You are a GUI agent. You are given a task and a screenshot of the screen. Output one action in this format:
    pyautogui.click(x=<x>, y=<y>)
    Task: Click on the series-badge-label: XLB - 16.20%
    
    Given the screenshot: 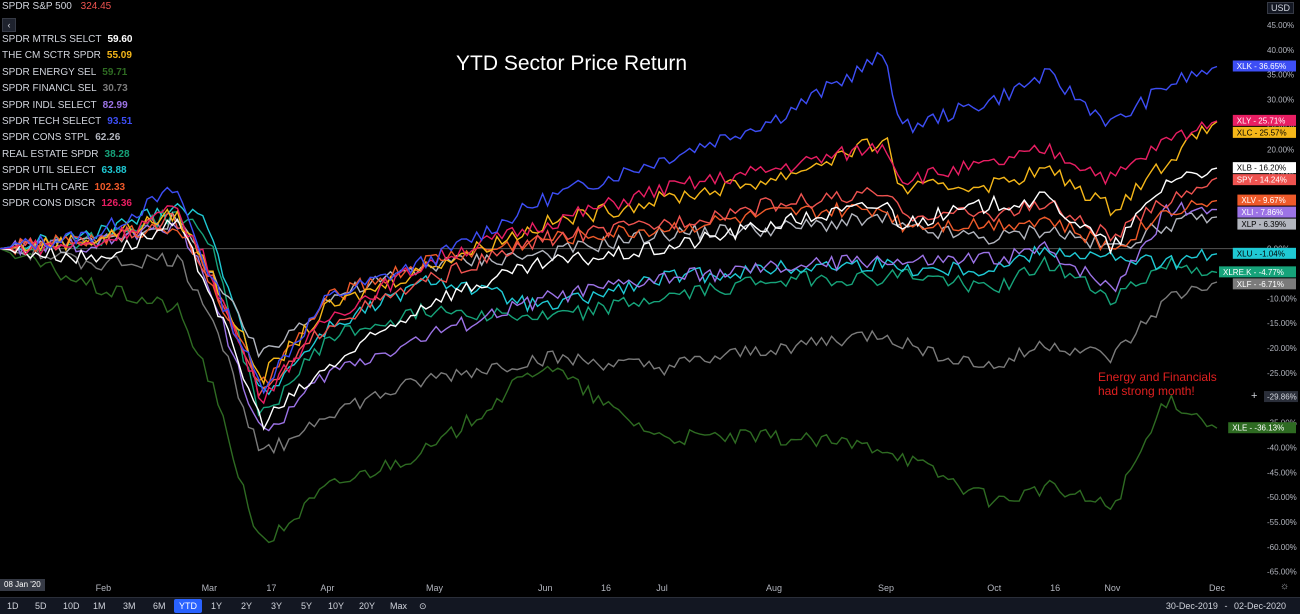 What is the action you would take?
    pyautogui.click(x=1261, y=168)
    